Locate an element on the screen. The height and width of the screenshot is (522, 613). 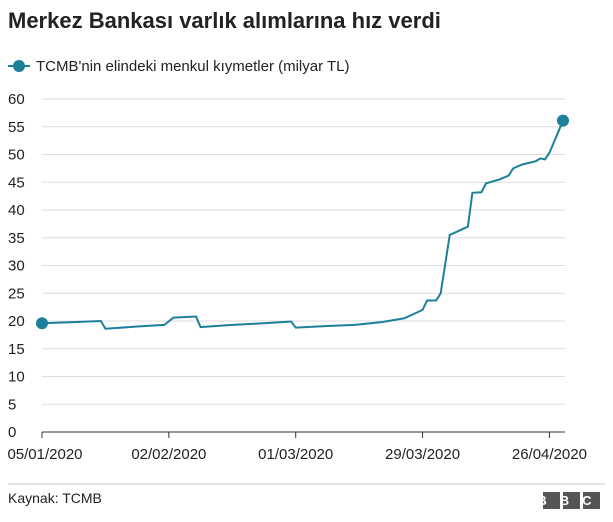
y-tick-label: 60 is located at coordinates (16, 99).